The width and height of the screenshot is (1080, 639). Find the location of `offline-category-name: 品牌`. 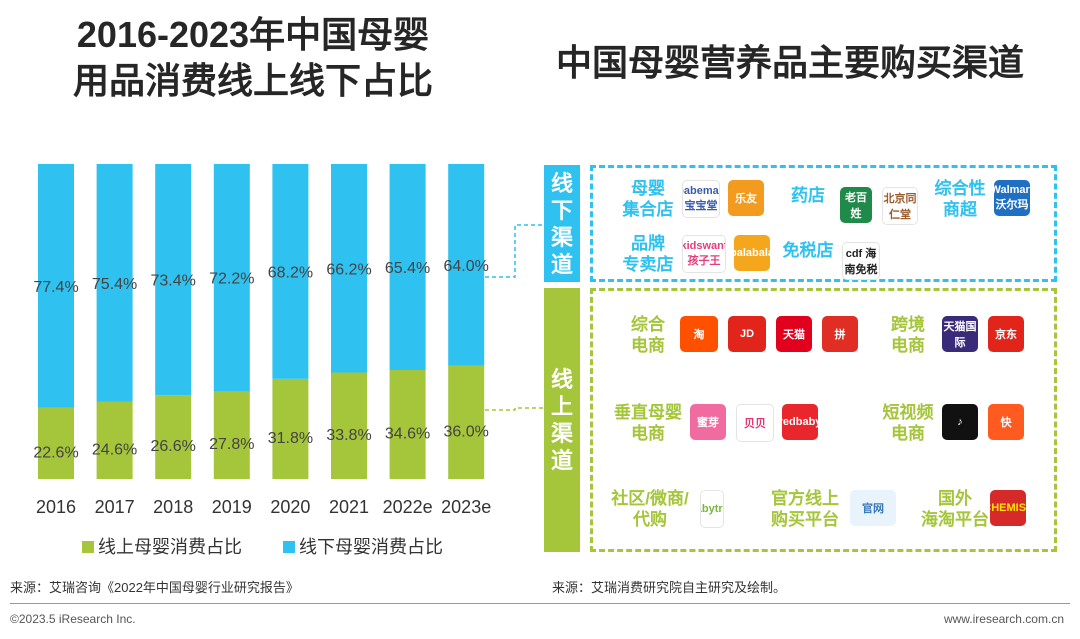

offline-category-name: 品牌 is located at coordinates (648, 243).